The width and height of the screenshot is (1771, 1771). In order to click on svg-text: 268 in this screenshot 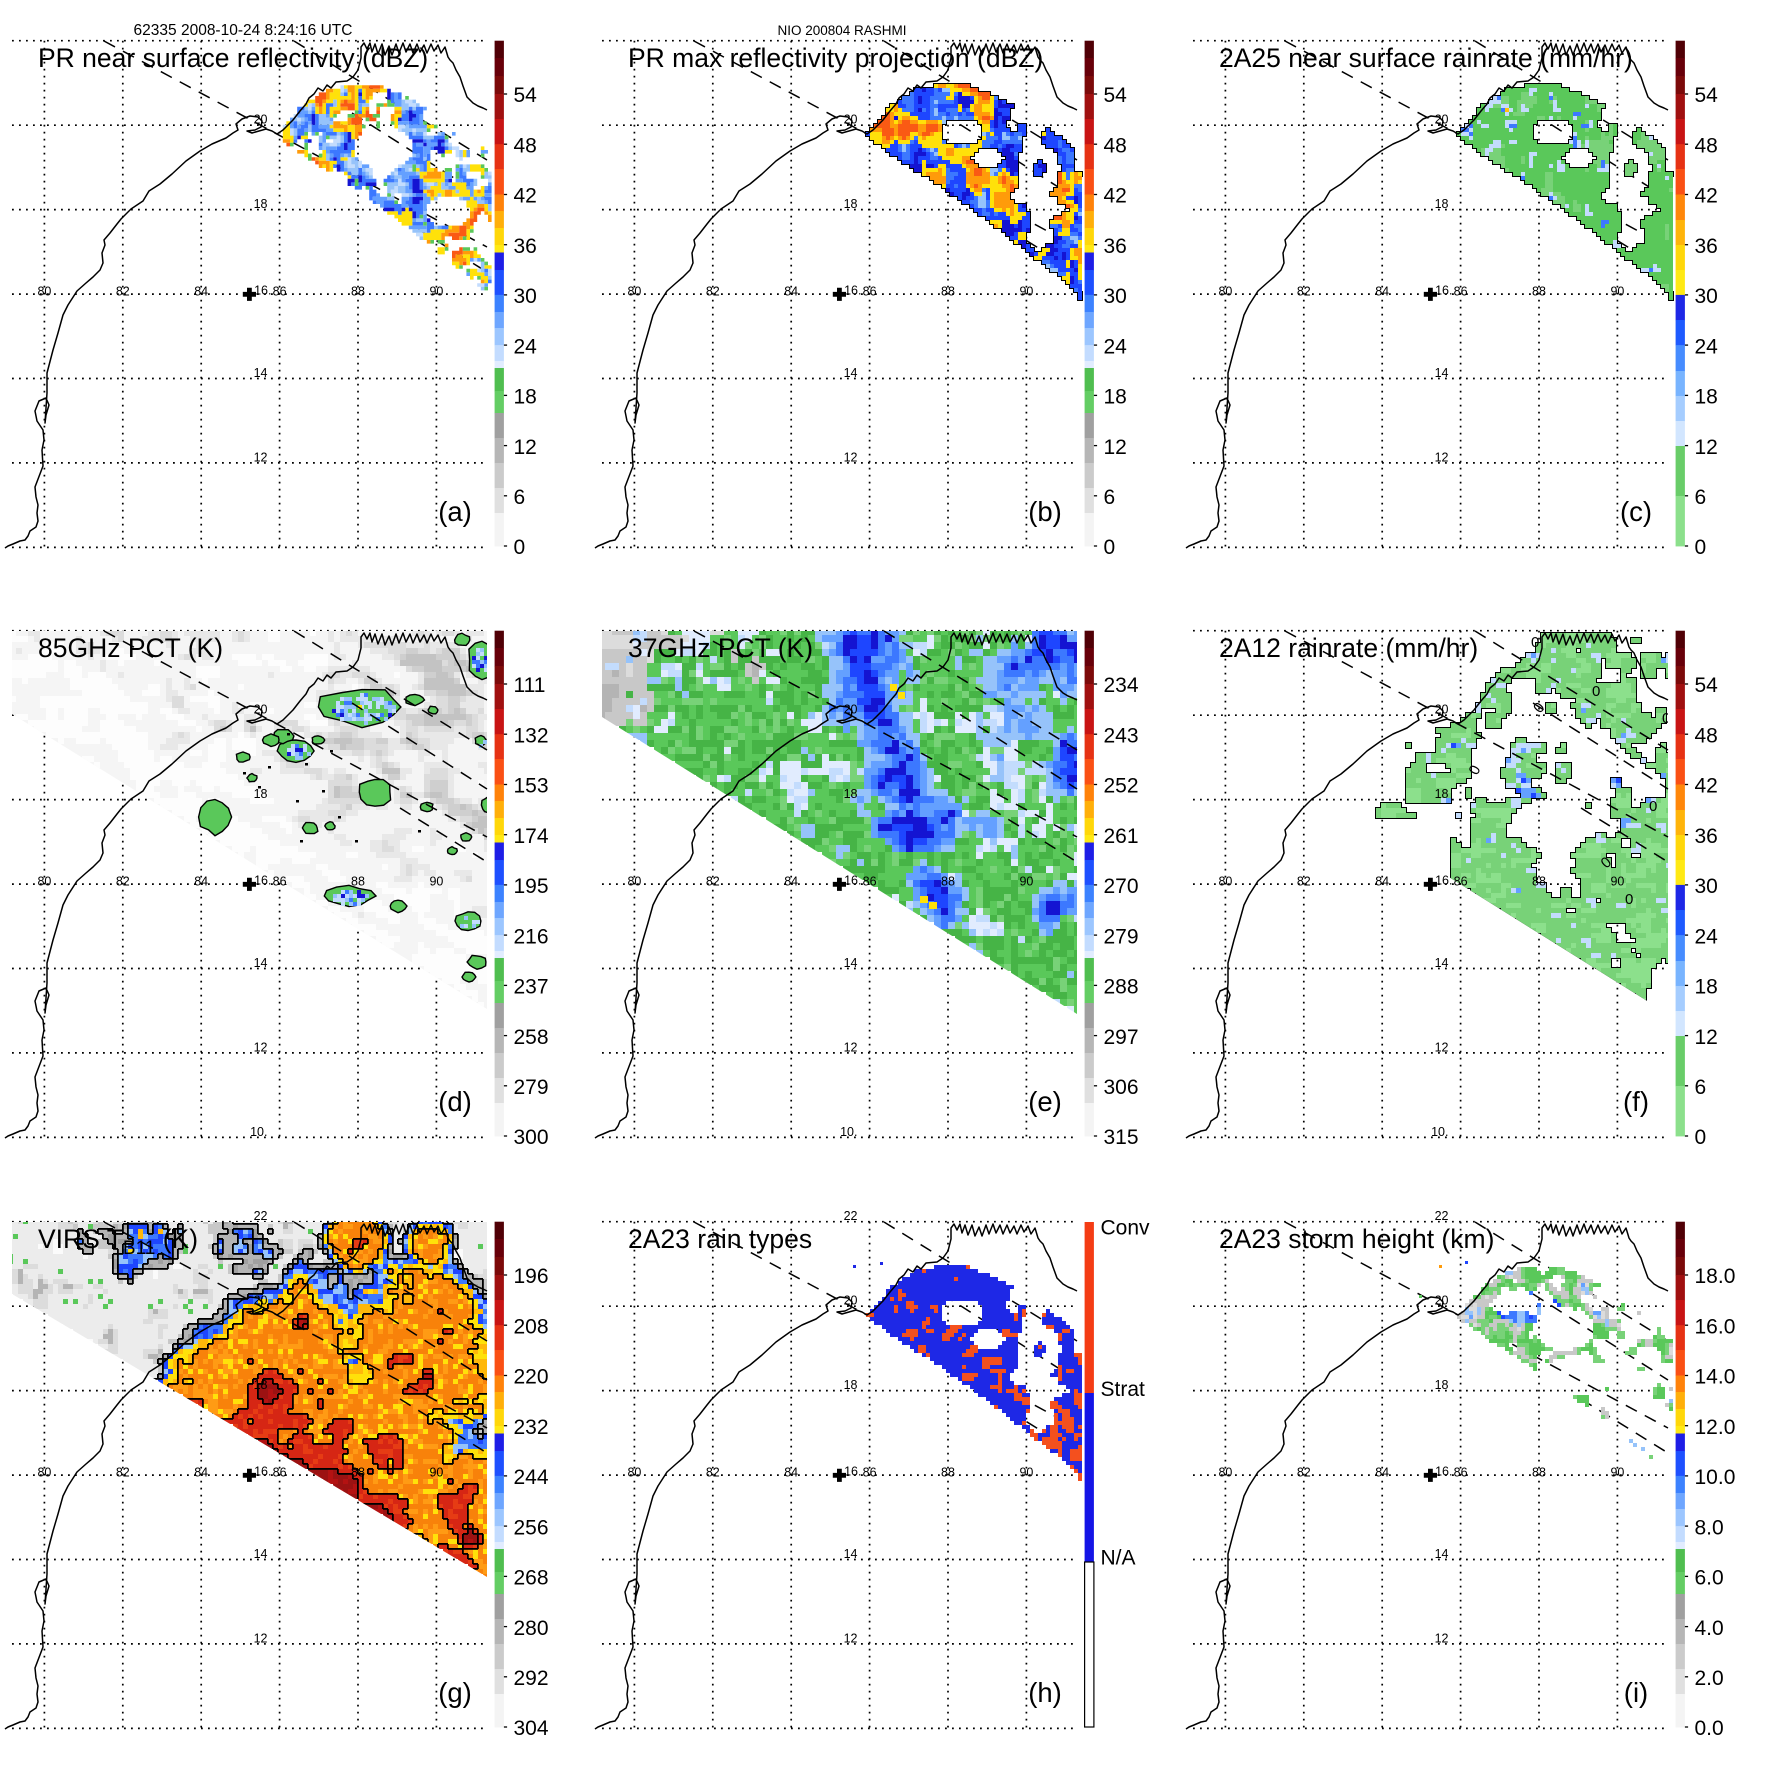, I will do `click(531, 1577)`.